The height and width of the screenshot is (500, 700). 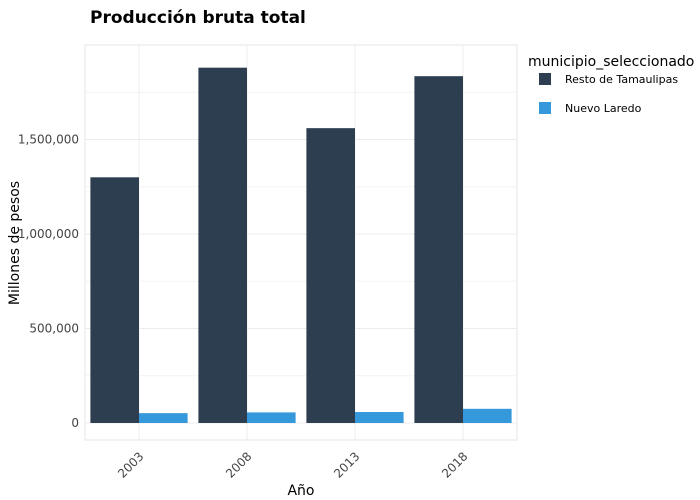 What do you see at coordinates (603, 108) in the screenshot?
I see `legend-label: Nuevo Laredo` at bounding box center [603, 108].